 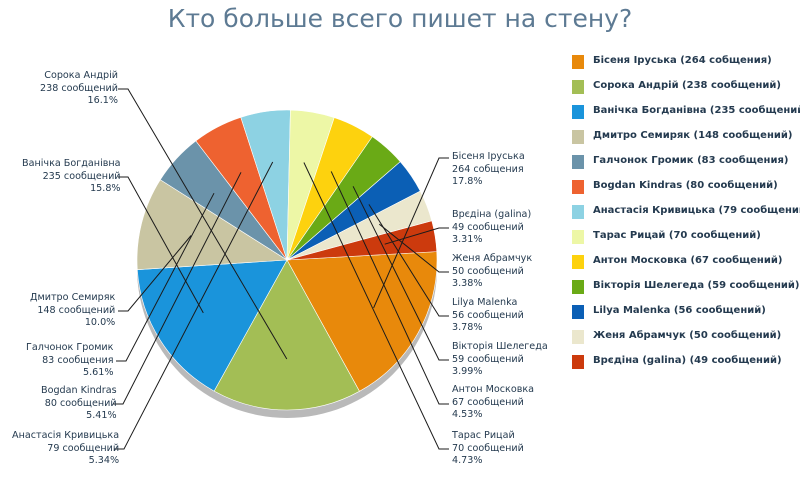 What do you see at coordinates (696, 210) in the screenshot?
I see `legend-label: Анастасія Кривицька (79 сообщений)` at bounding box center [696, 210].